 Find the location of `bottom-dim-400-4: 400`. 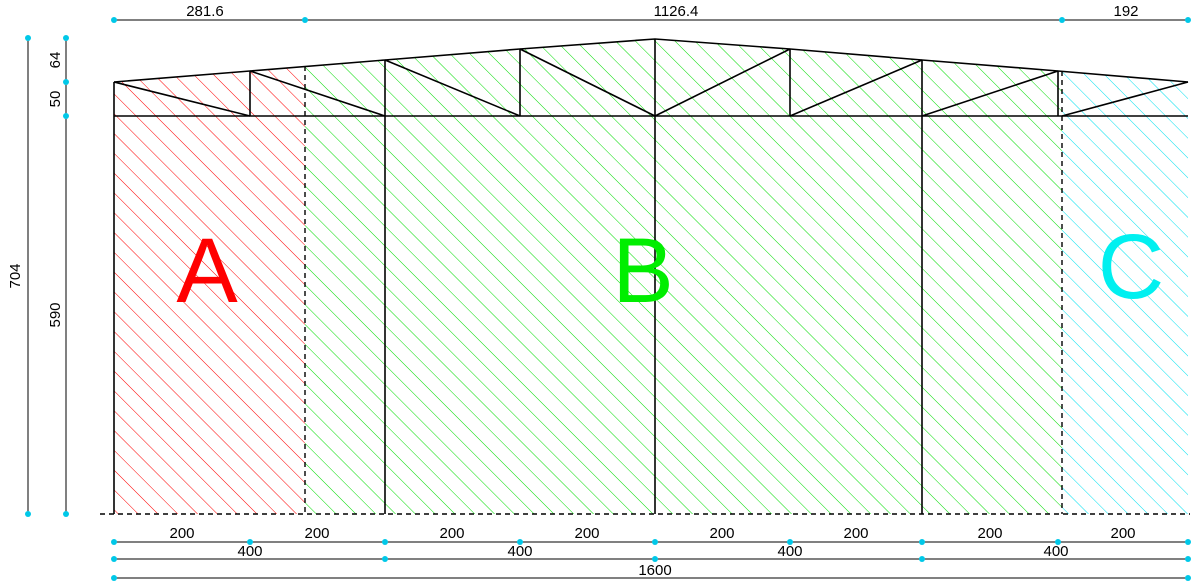

bottom-dim-400-4: 400 is located at coordinates (1055, 551).